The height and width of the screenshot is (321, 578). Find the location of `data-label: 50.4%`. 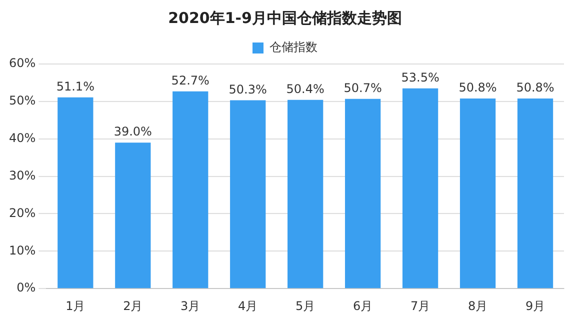

data-label: 50.4% is located at coordinates (305, 89).